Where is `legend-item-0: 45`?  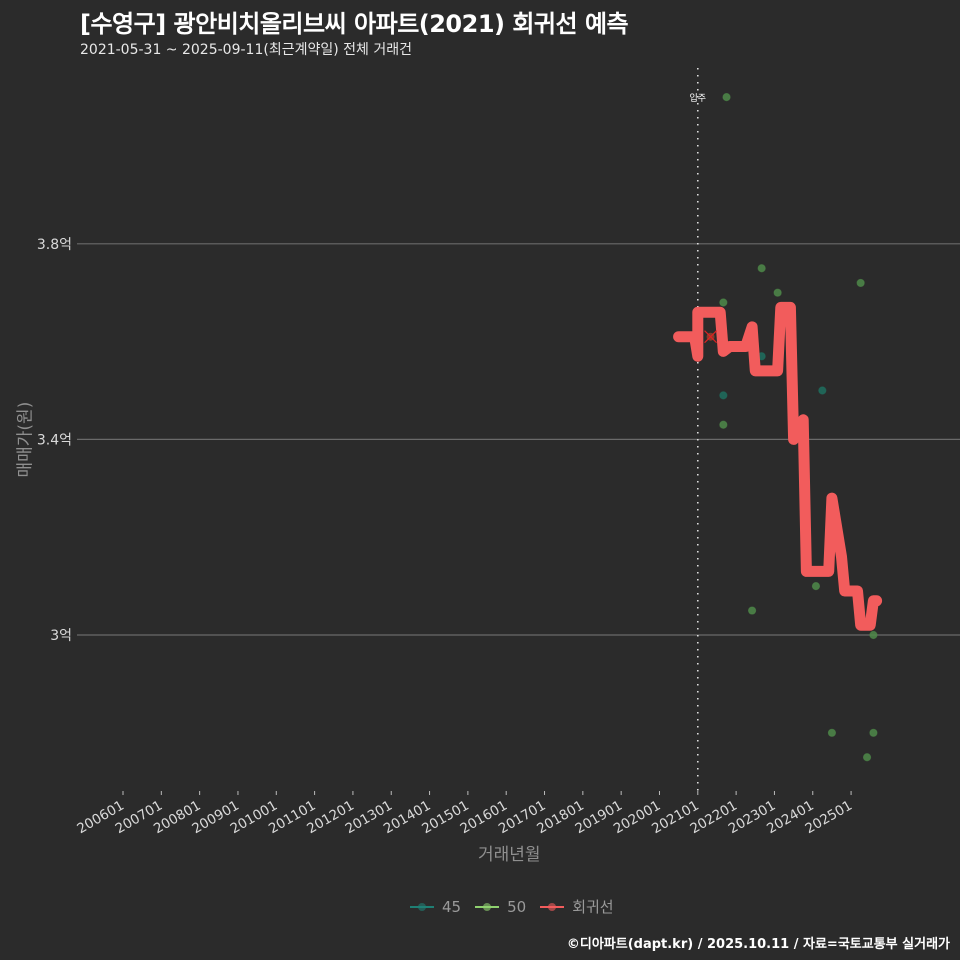 legend-item-0: 45 is located at coordinates (435, 907).